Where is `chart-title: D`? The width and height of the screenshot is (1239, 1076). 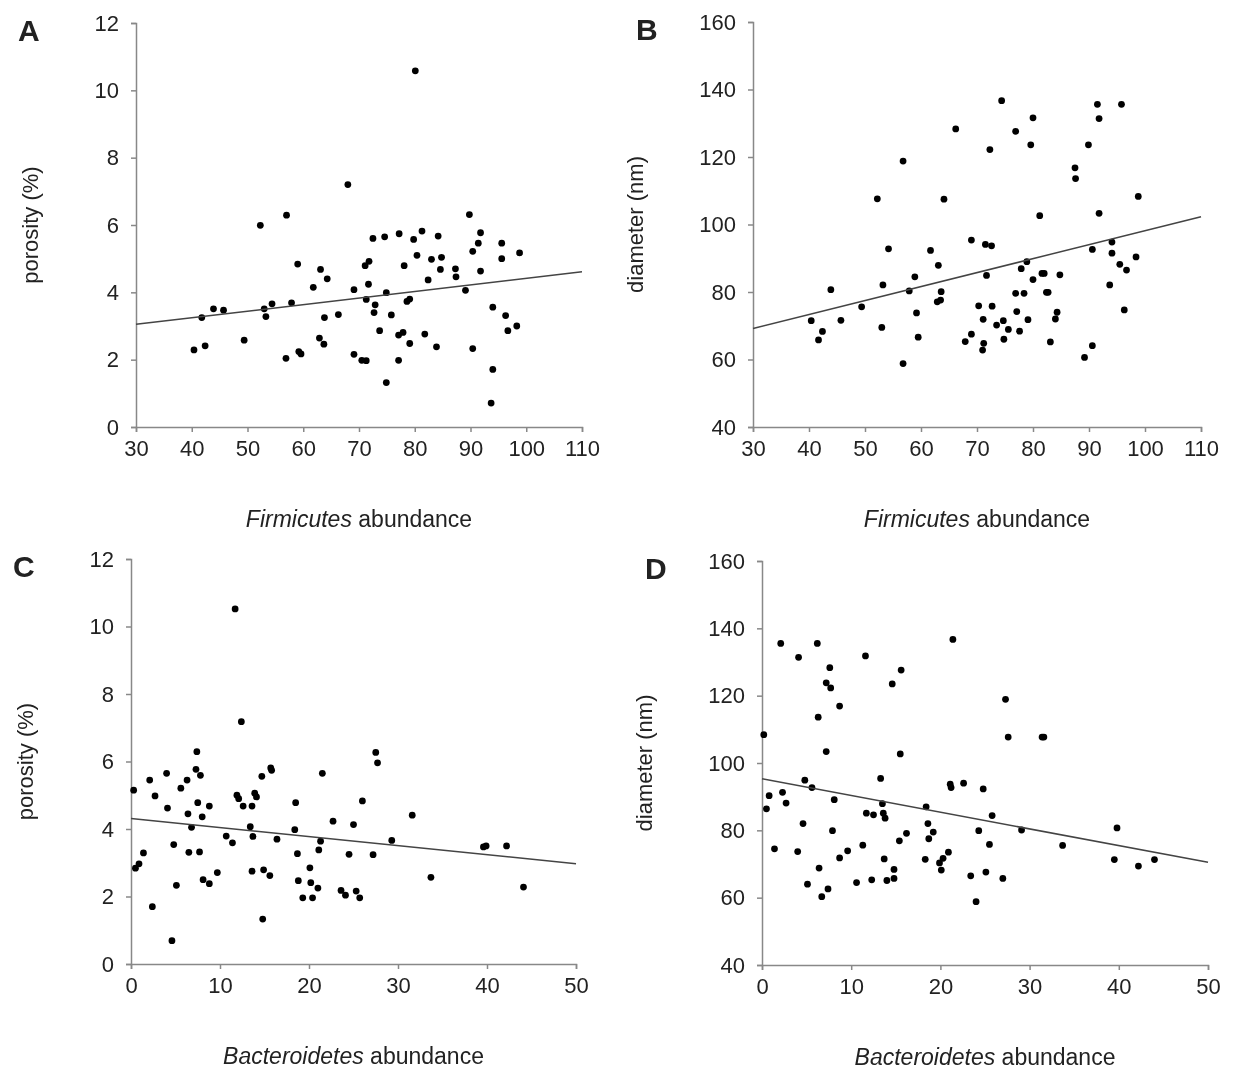 chart-title: D is located at coordinates (656, 568).